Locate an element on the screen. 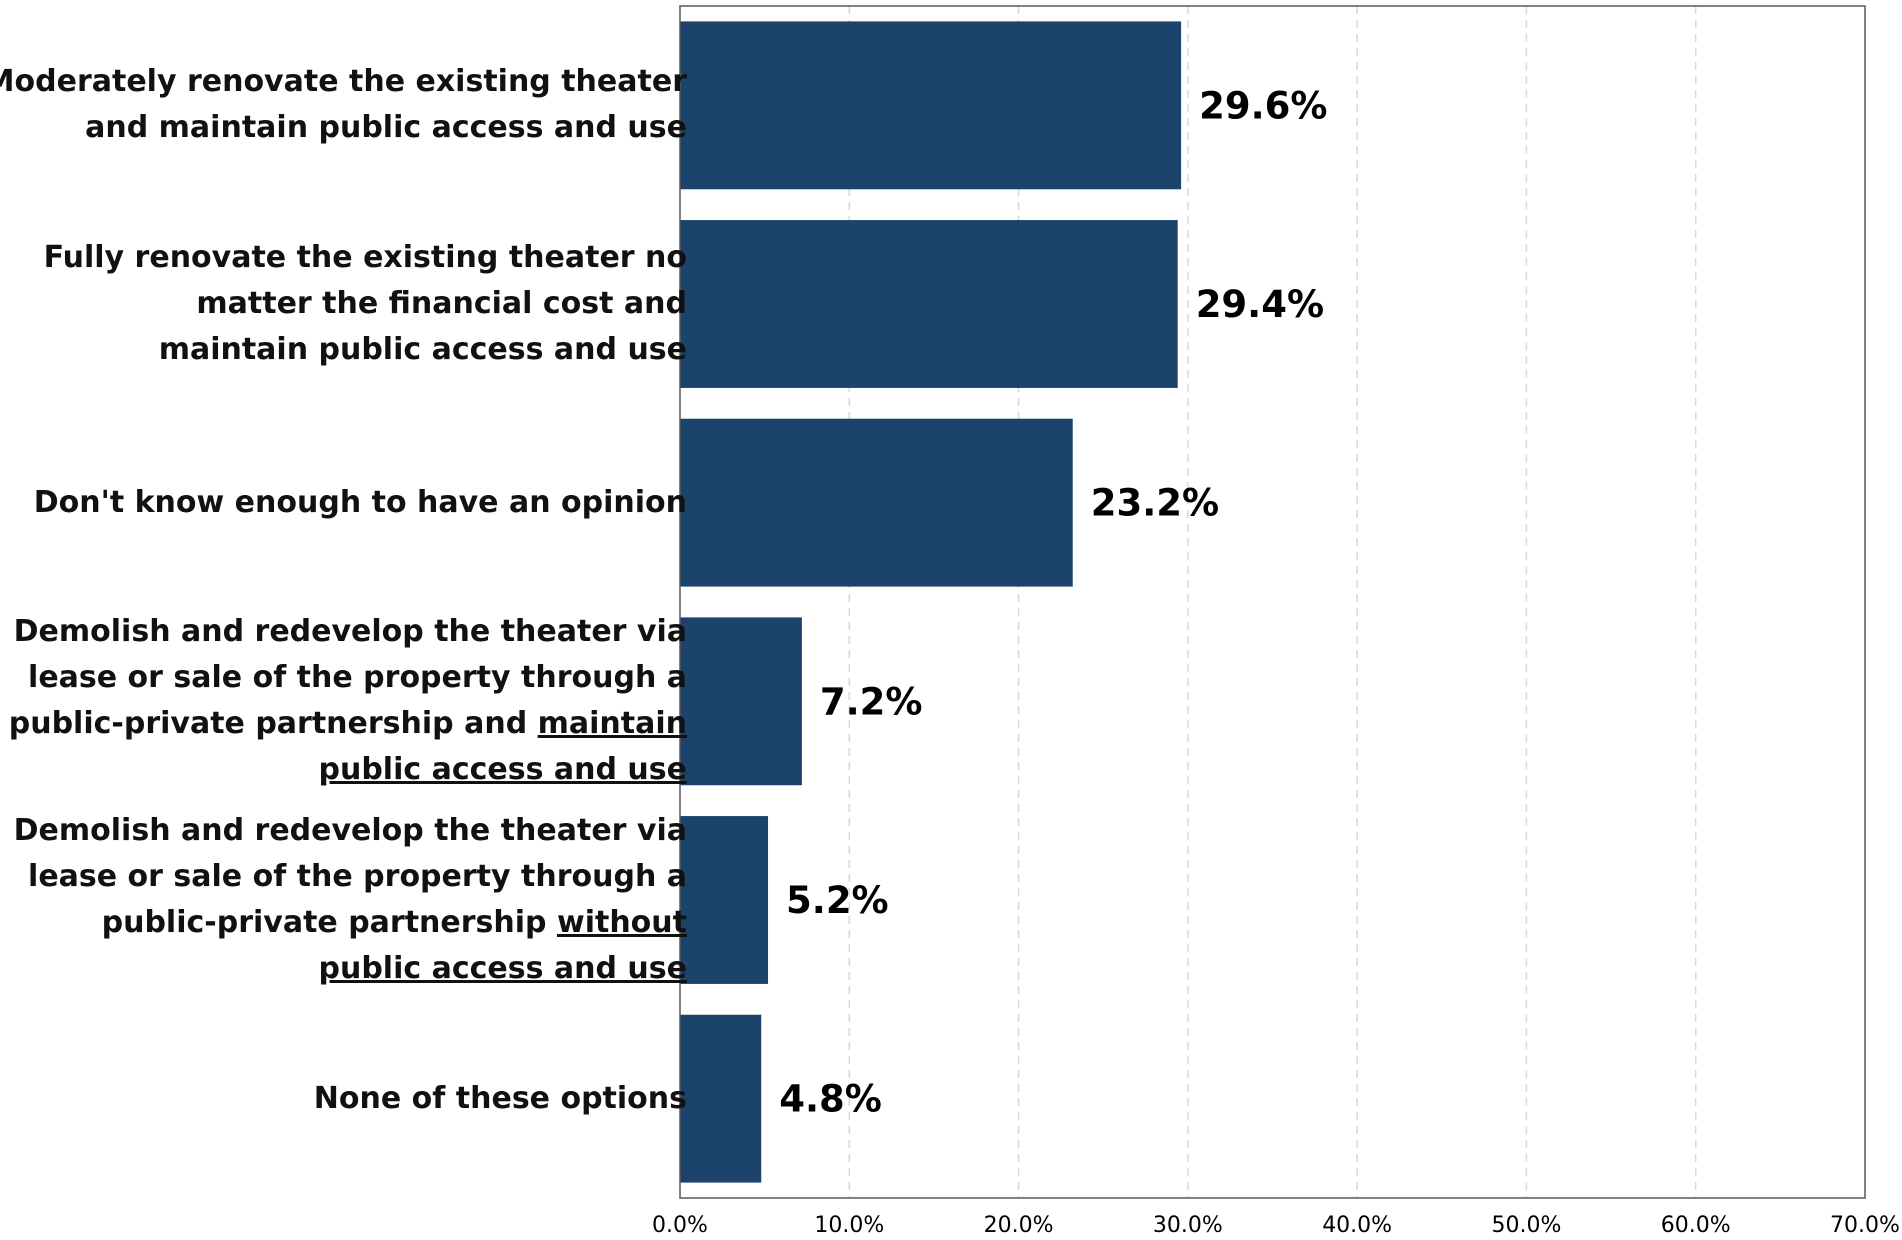 The image size is (1902, 1240). category-label-line: public-private partnership without is located at coordinates (350, 923).